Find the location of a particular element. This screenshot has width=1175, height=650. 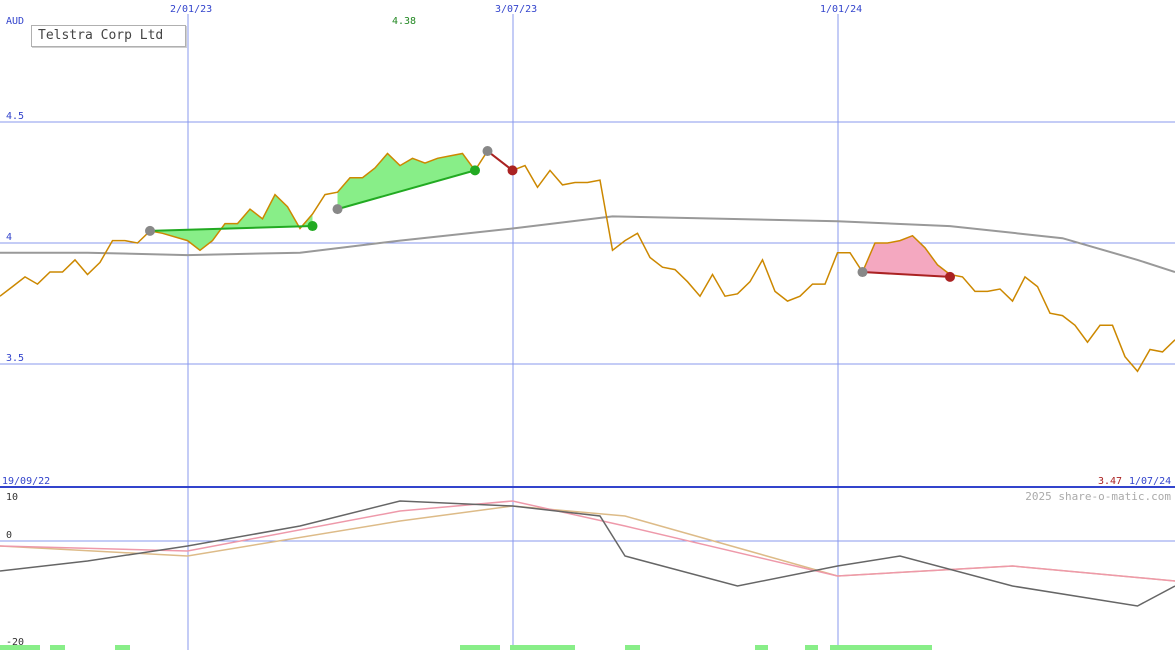

date-tick-label: 3/07/23 is located at coordinates (516, 9).